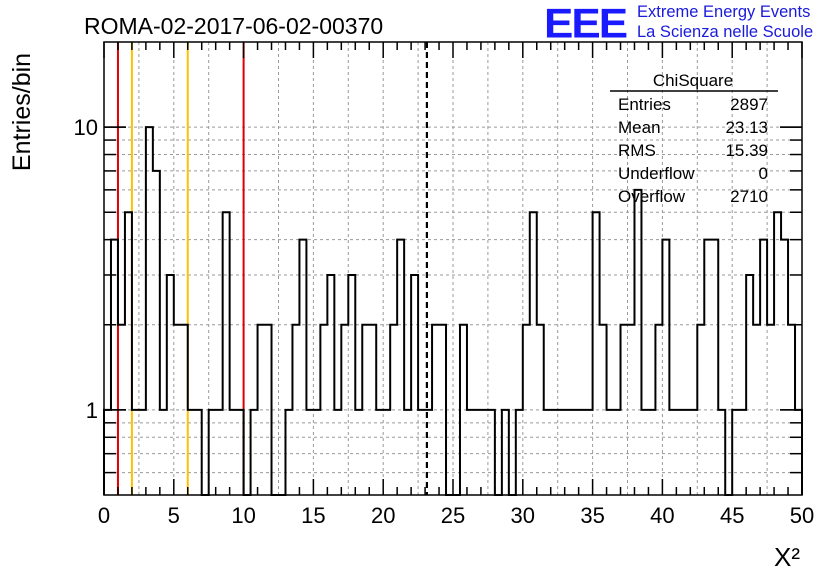 This screenshot has height=572, width=836. What do you see at coordinates (652, 196) in the screenshot?
I see `stats-label: Overflow` at bounding box center [652, 196].